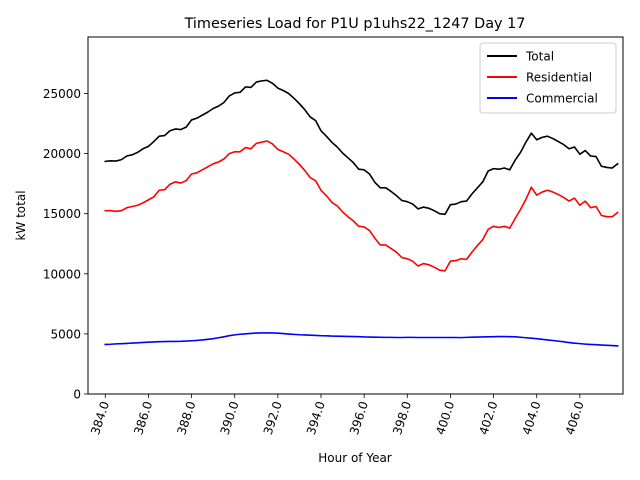 The height and width of the screenshot is (480, 640). What do you see at coordinates (539, 57) in the screenshot?
I see `legend-label-total: Total` at bounding box center [539, 57].